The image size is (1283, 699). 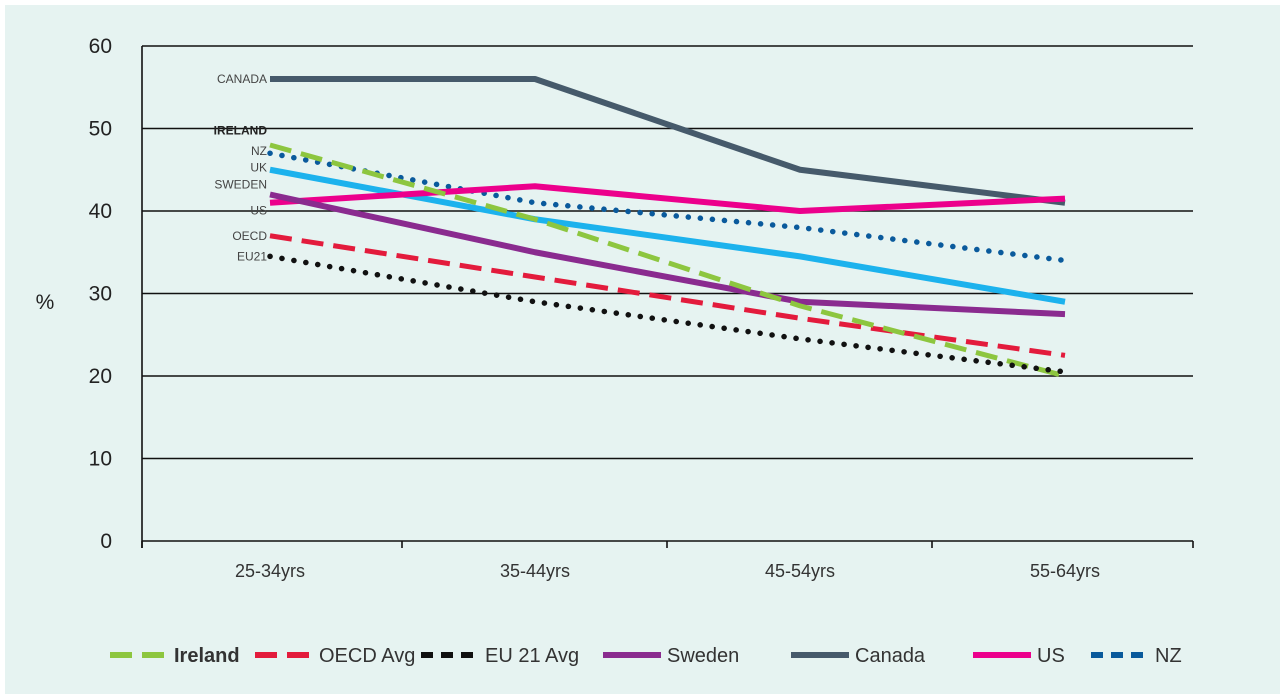 I want to click on y-tick-label: 10, so click(x=100, y=459).